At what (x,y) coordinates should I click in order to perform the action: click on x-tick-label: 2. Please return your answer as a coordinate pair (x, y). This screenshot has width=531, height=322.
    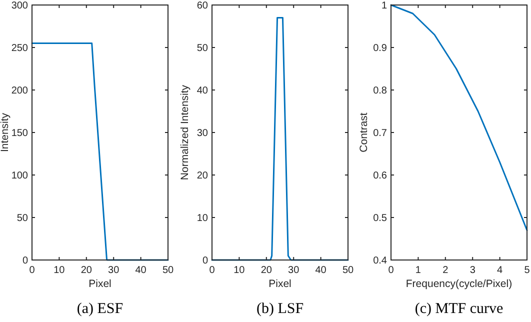
    Looking at the image, I should click on (445, 270).